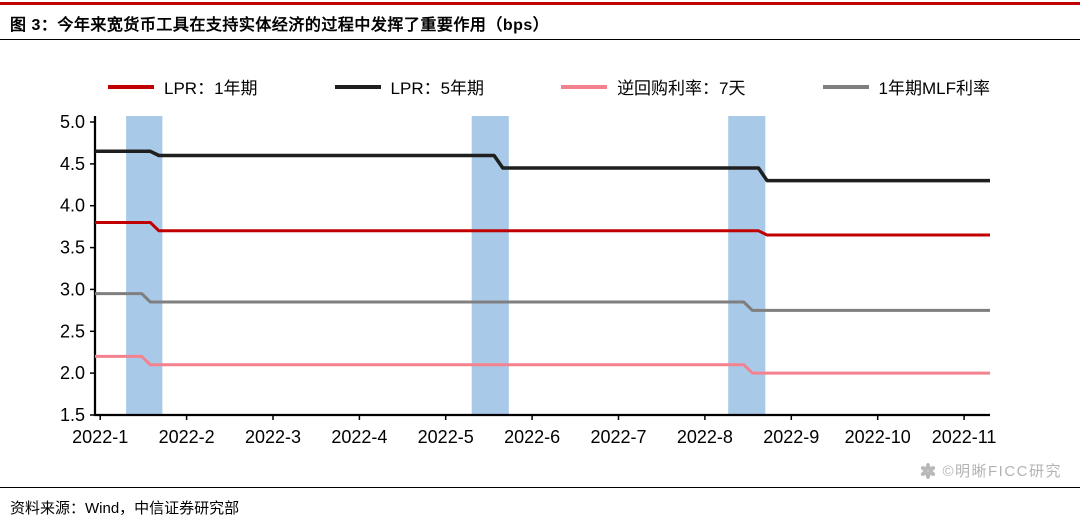 This screenshot has height=527, width=1080. Describe the element at coordinates (928, 470) in the screenshot. I see `lotus-logo-icon` at that location.